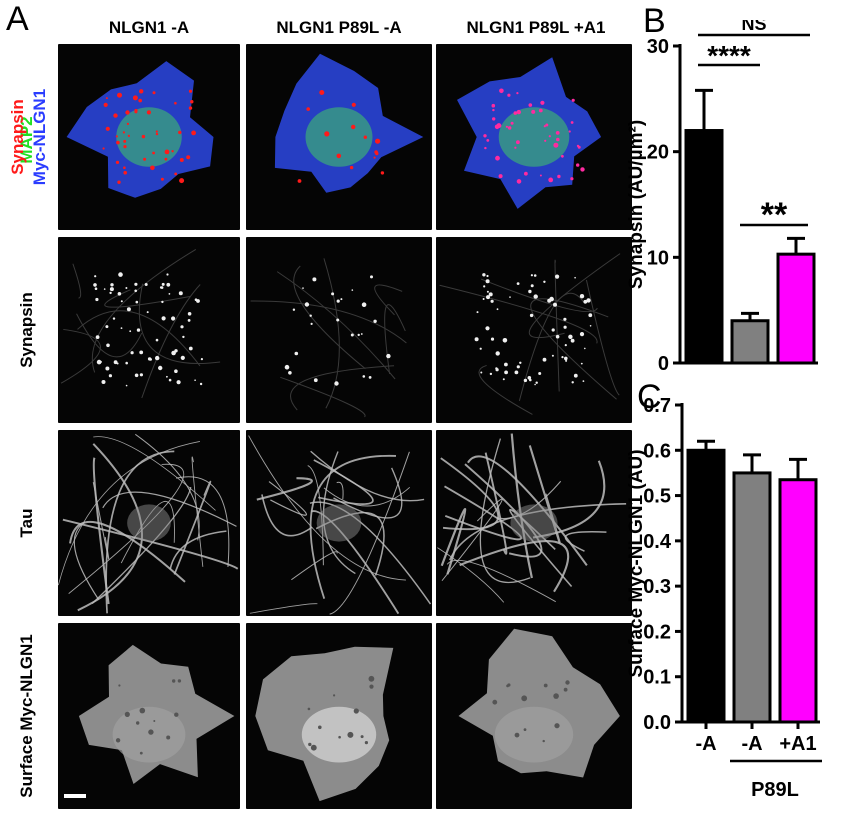 The width and height of the screenshot is (850, 817). Describe the element at coordinates (75, 796) in the screenshot. I see `scale-bar` at that location.